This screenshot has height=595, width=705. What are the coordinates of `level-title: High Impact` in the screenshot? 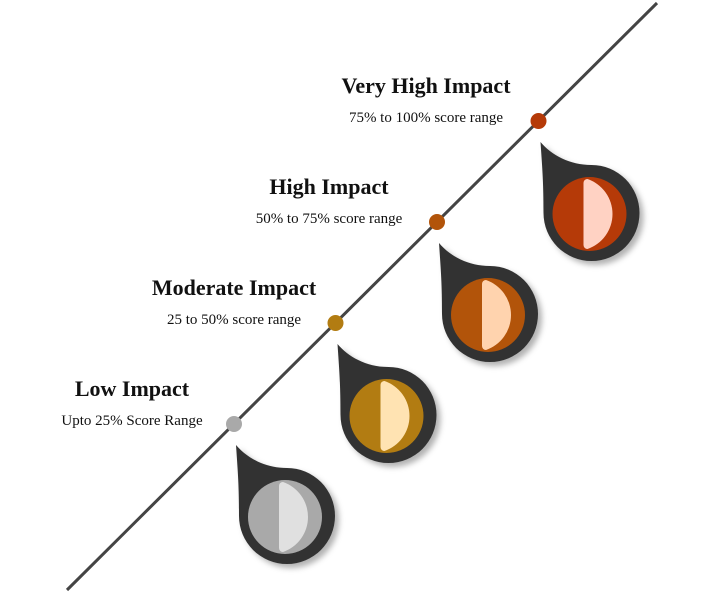 It's located at (329, 186).